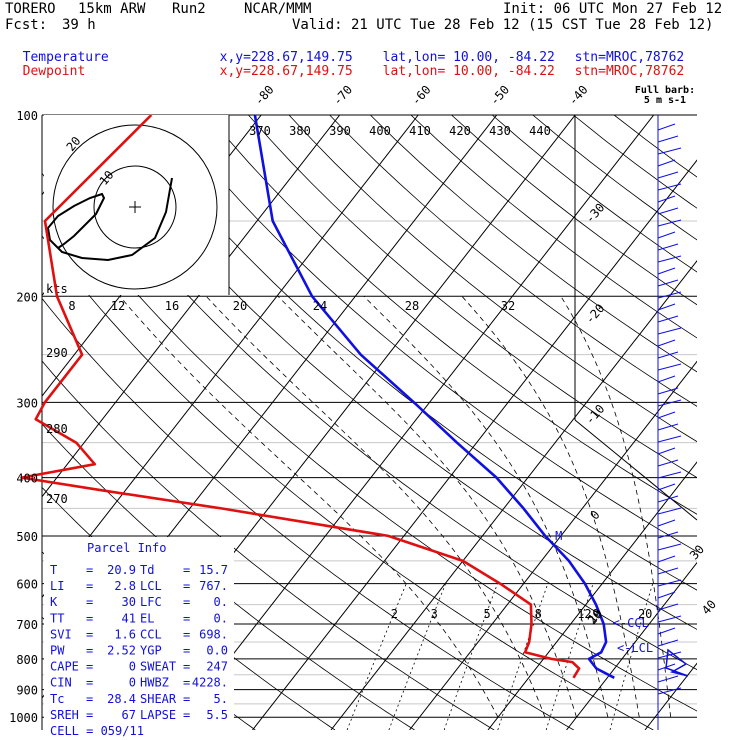 The image size is (740, 740). I want to click on temp-label--80: -80, so click(264, 95).